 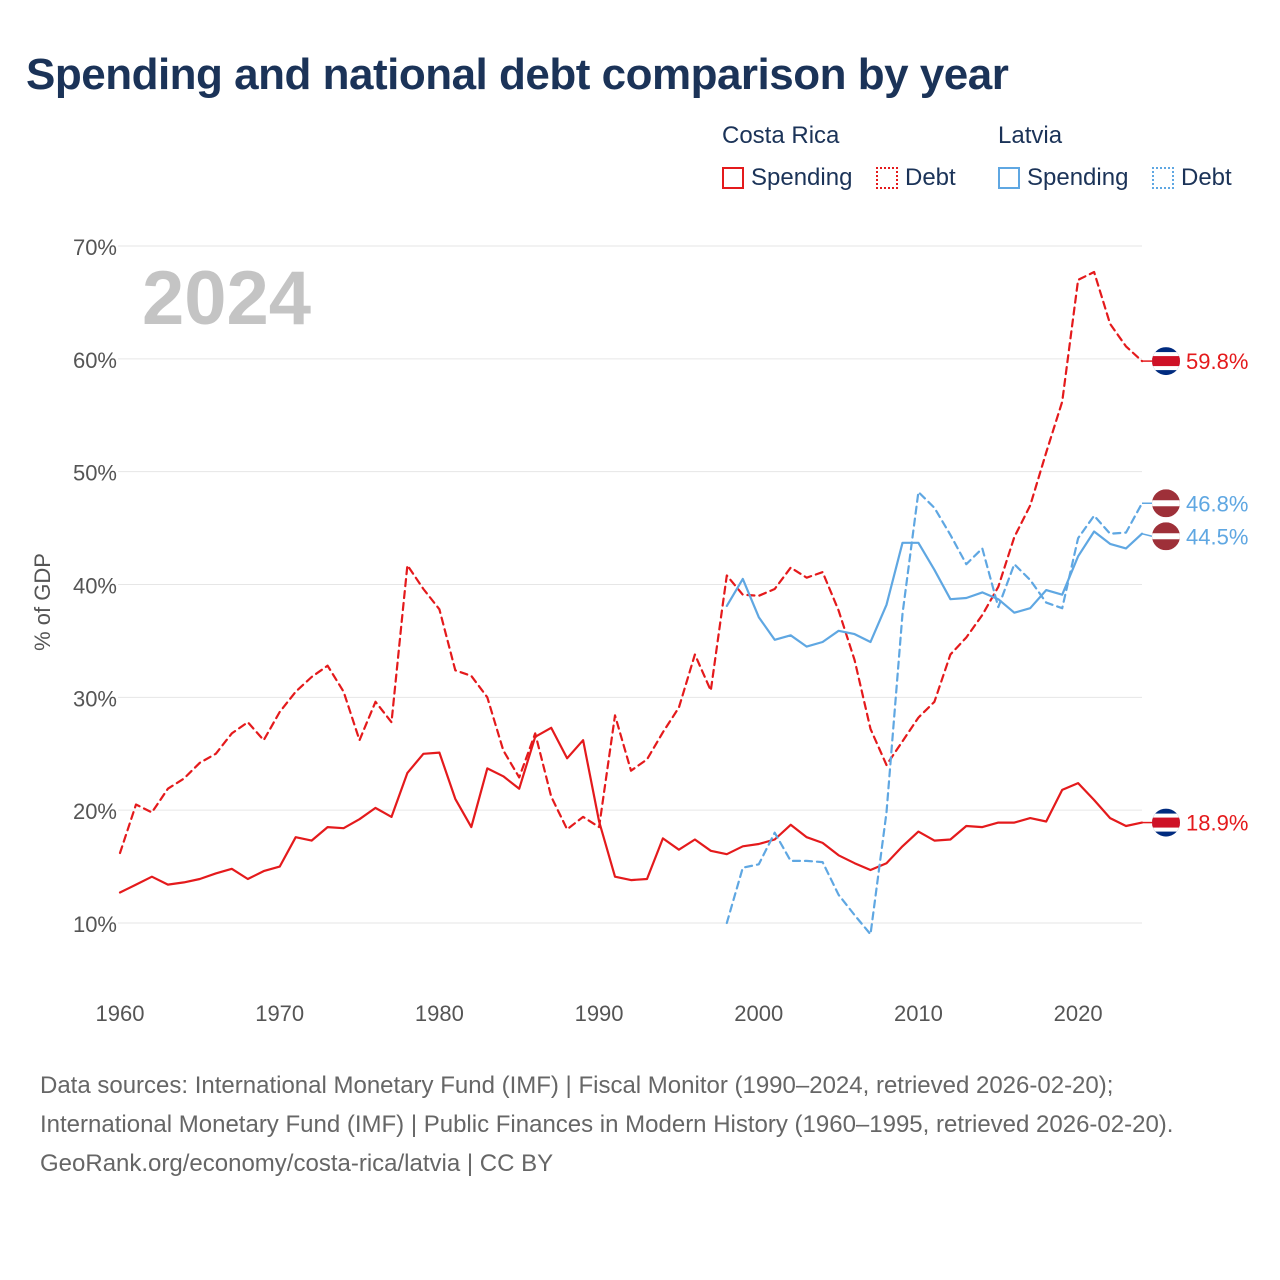 What do you see at coordinates (1217, 503) in the screenshot?
I see `end-value-label: 46.8%` at bounding box center [1217, 503].